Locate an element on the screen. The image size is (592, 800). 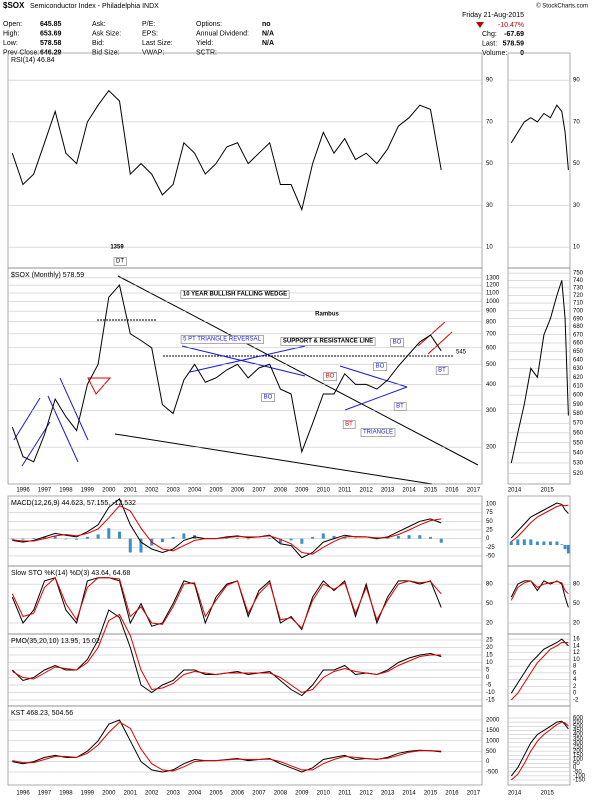
y-tick-label: -50 is located at coordinates (490, 557).